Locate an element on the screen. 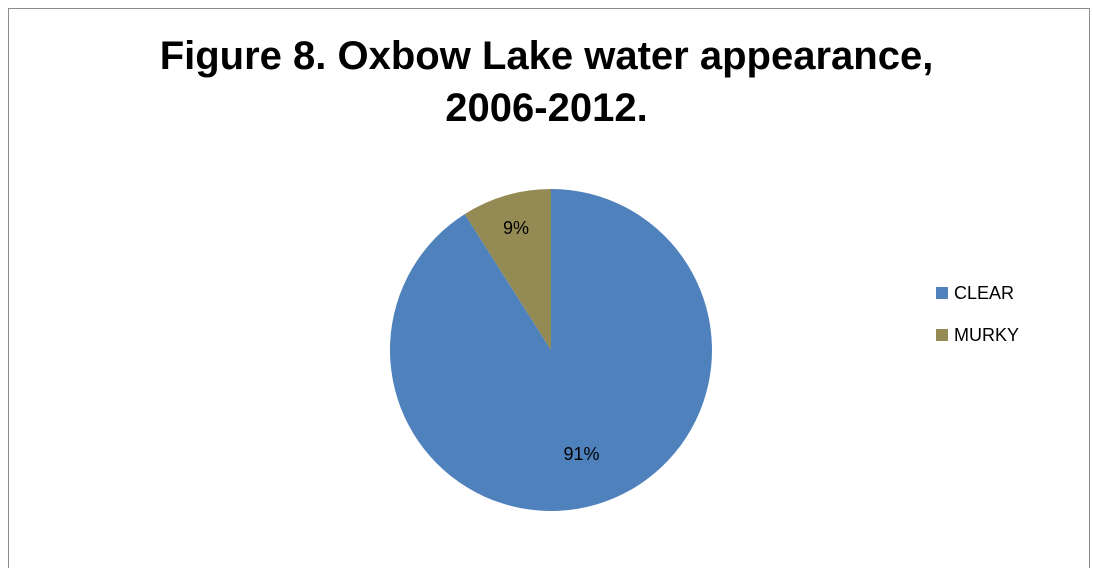  legend-item-clear: CLEAR is located at coordinates (977, 293).